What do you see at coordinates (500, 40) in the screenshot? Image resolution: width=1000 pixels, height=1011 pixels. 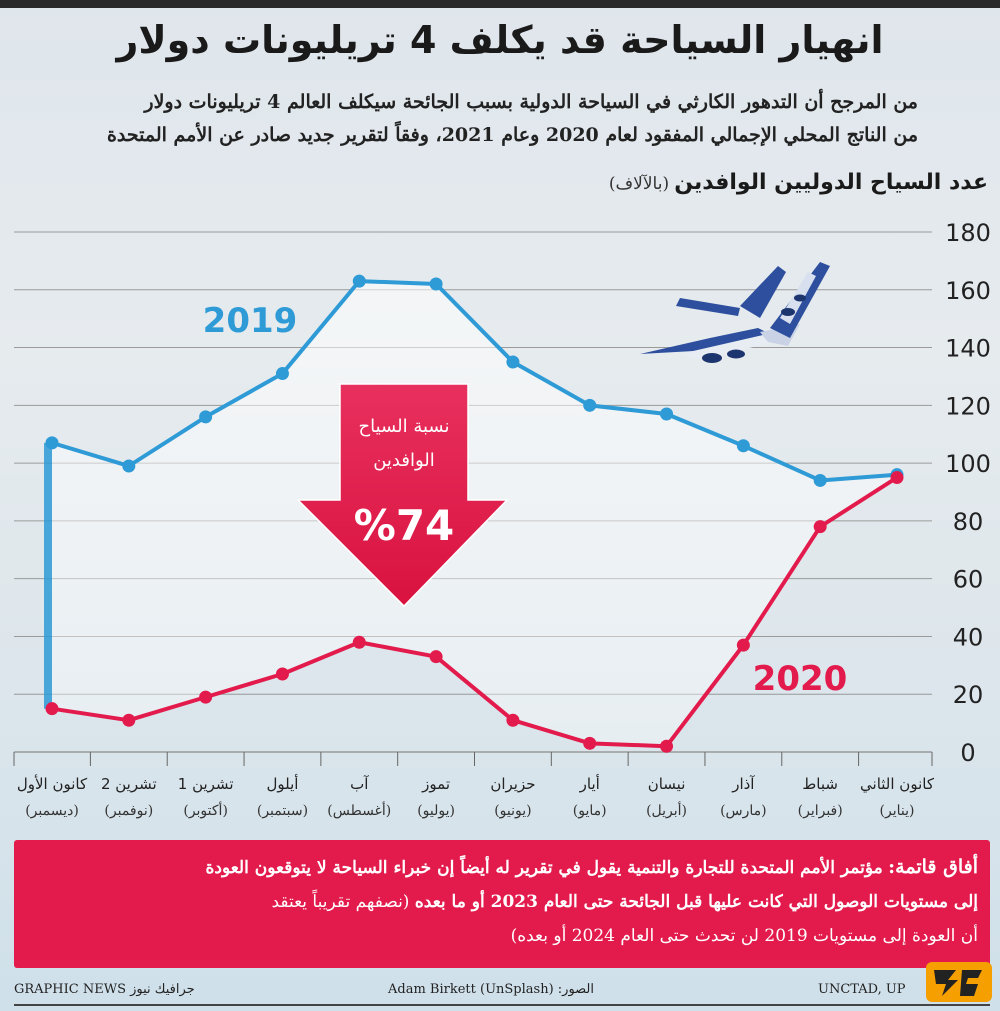 I see `chart-title: انهيار السياحة قد يكلف 4 تريليونات دولار` at bounding box center [500, 40].